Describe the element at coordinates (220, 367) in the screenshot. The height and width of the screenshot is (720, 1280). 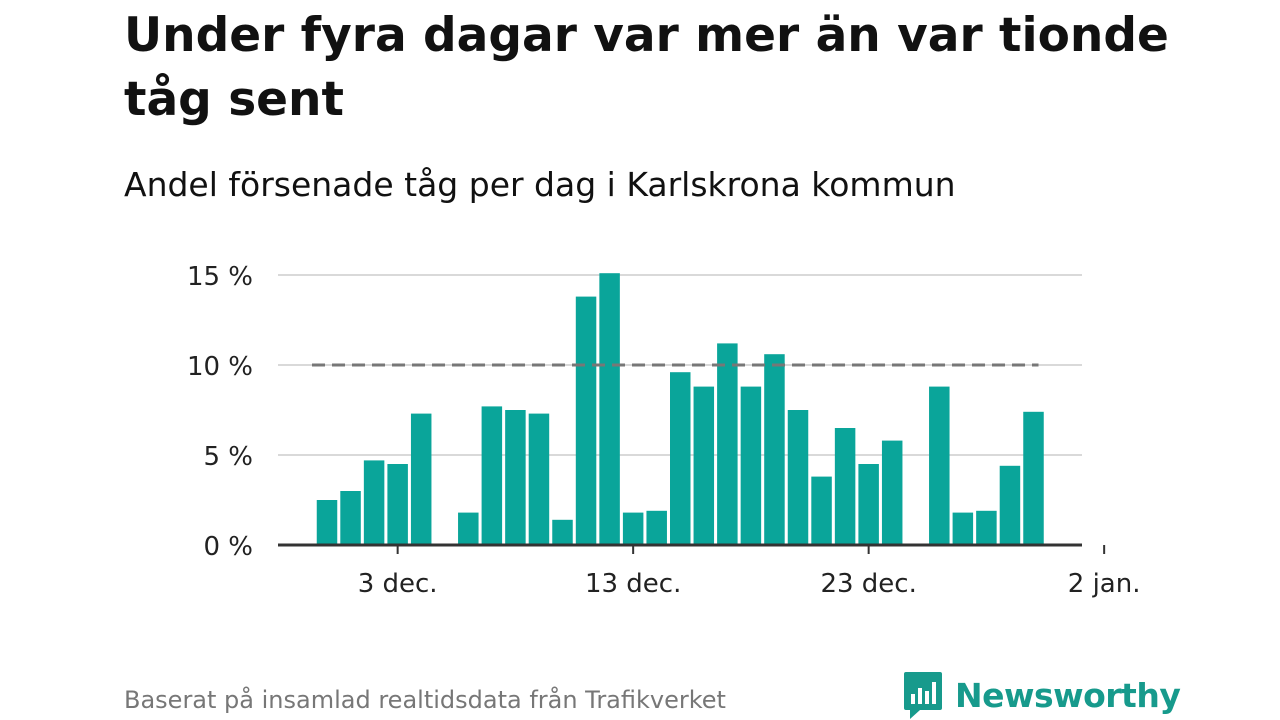
I see `y-tick-label: 10 %` at that location.